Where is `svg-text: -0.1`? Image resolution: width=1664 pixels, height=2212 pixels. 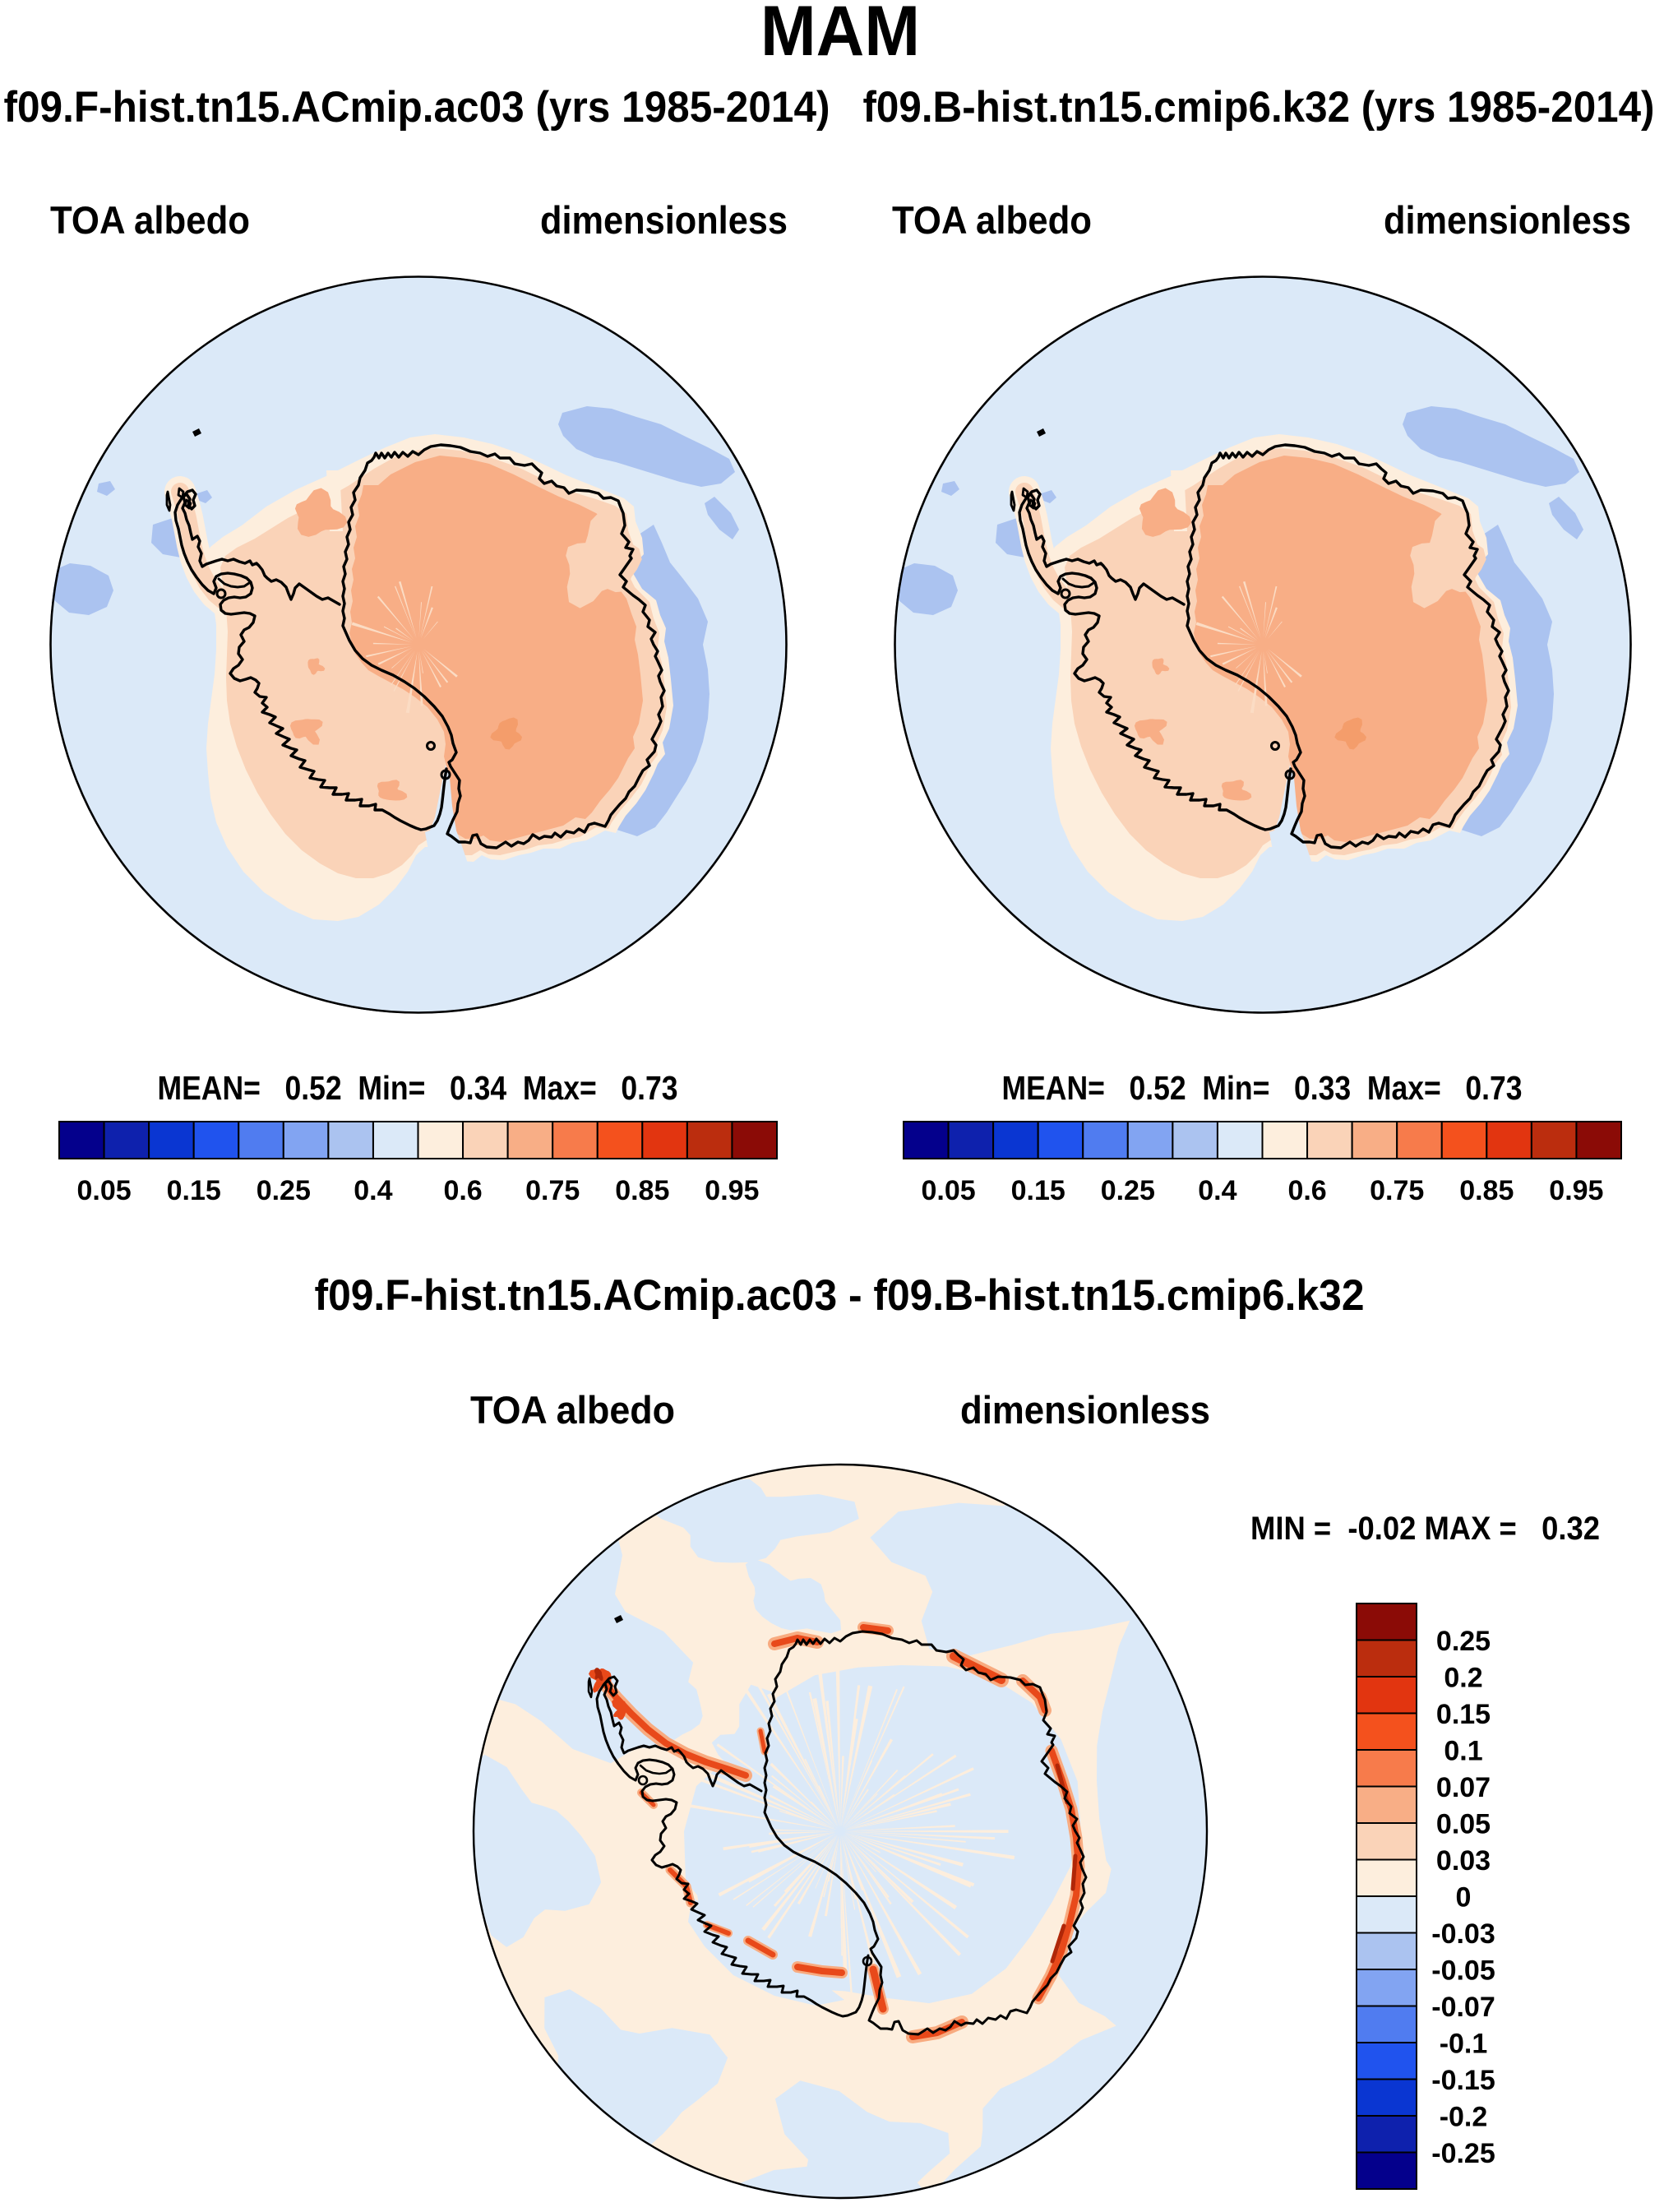 svg-text: -0.1 is located at coordinates (1464, 2044).